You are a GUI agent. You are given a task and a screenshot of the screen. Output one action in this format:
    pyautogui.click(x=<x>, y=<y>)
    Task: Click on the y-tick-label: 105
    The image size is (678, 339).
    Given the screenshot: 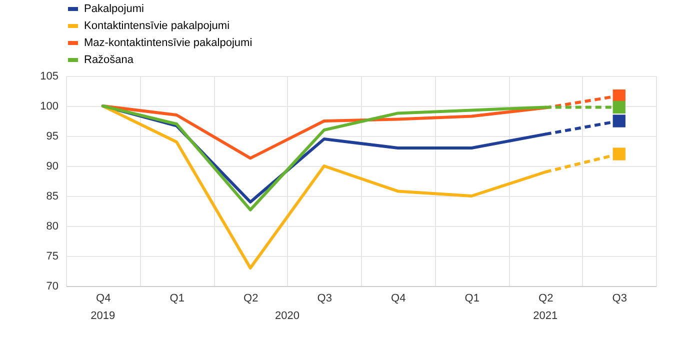 What is the action you would take?
    pyautogui.click(x=49, y=76)
    